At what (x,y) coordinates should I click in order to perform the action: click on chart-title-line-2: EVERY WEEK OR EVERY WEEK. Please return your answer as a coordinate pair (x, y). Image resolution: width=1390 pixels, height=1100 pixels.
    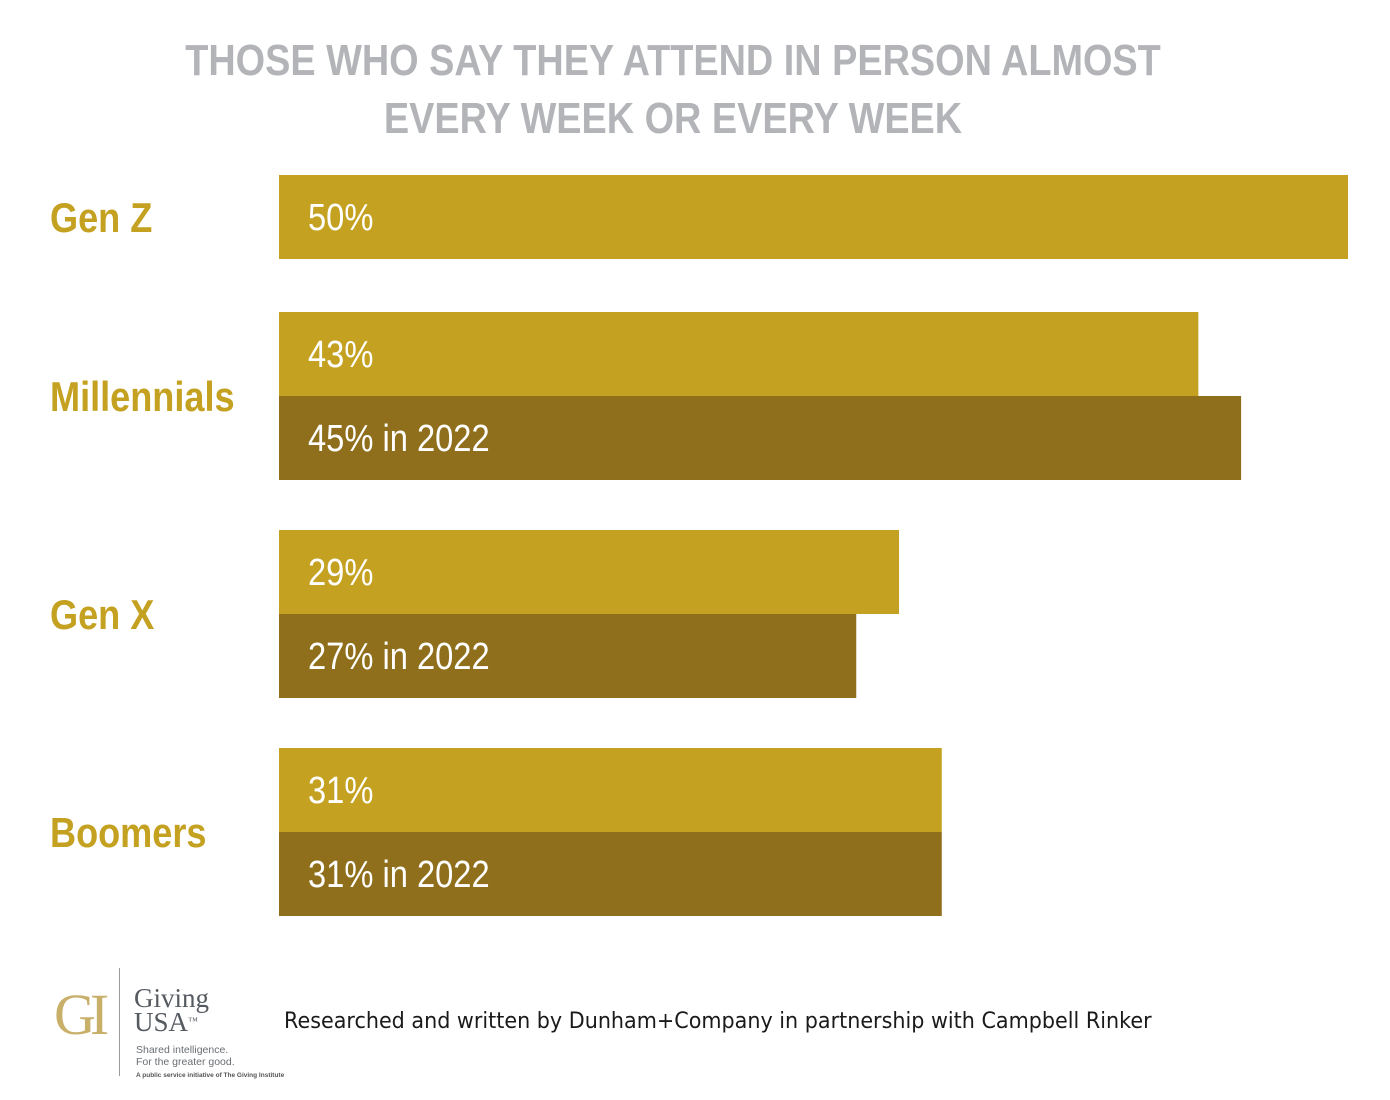
    Looking at the image, I should click on (673, 118).